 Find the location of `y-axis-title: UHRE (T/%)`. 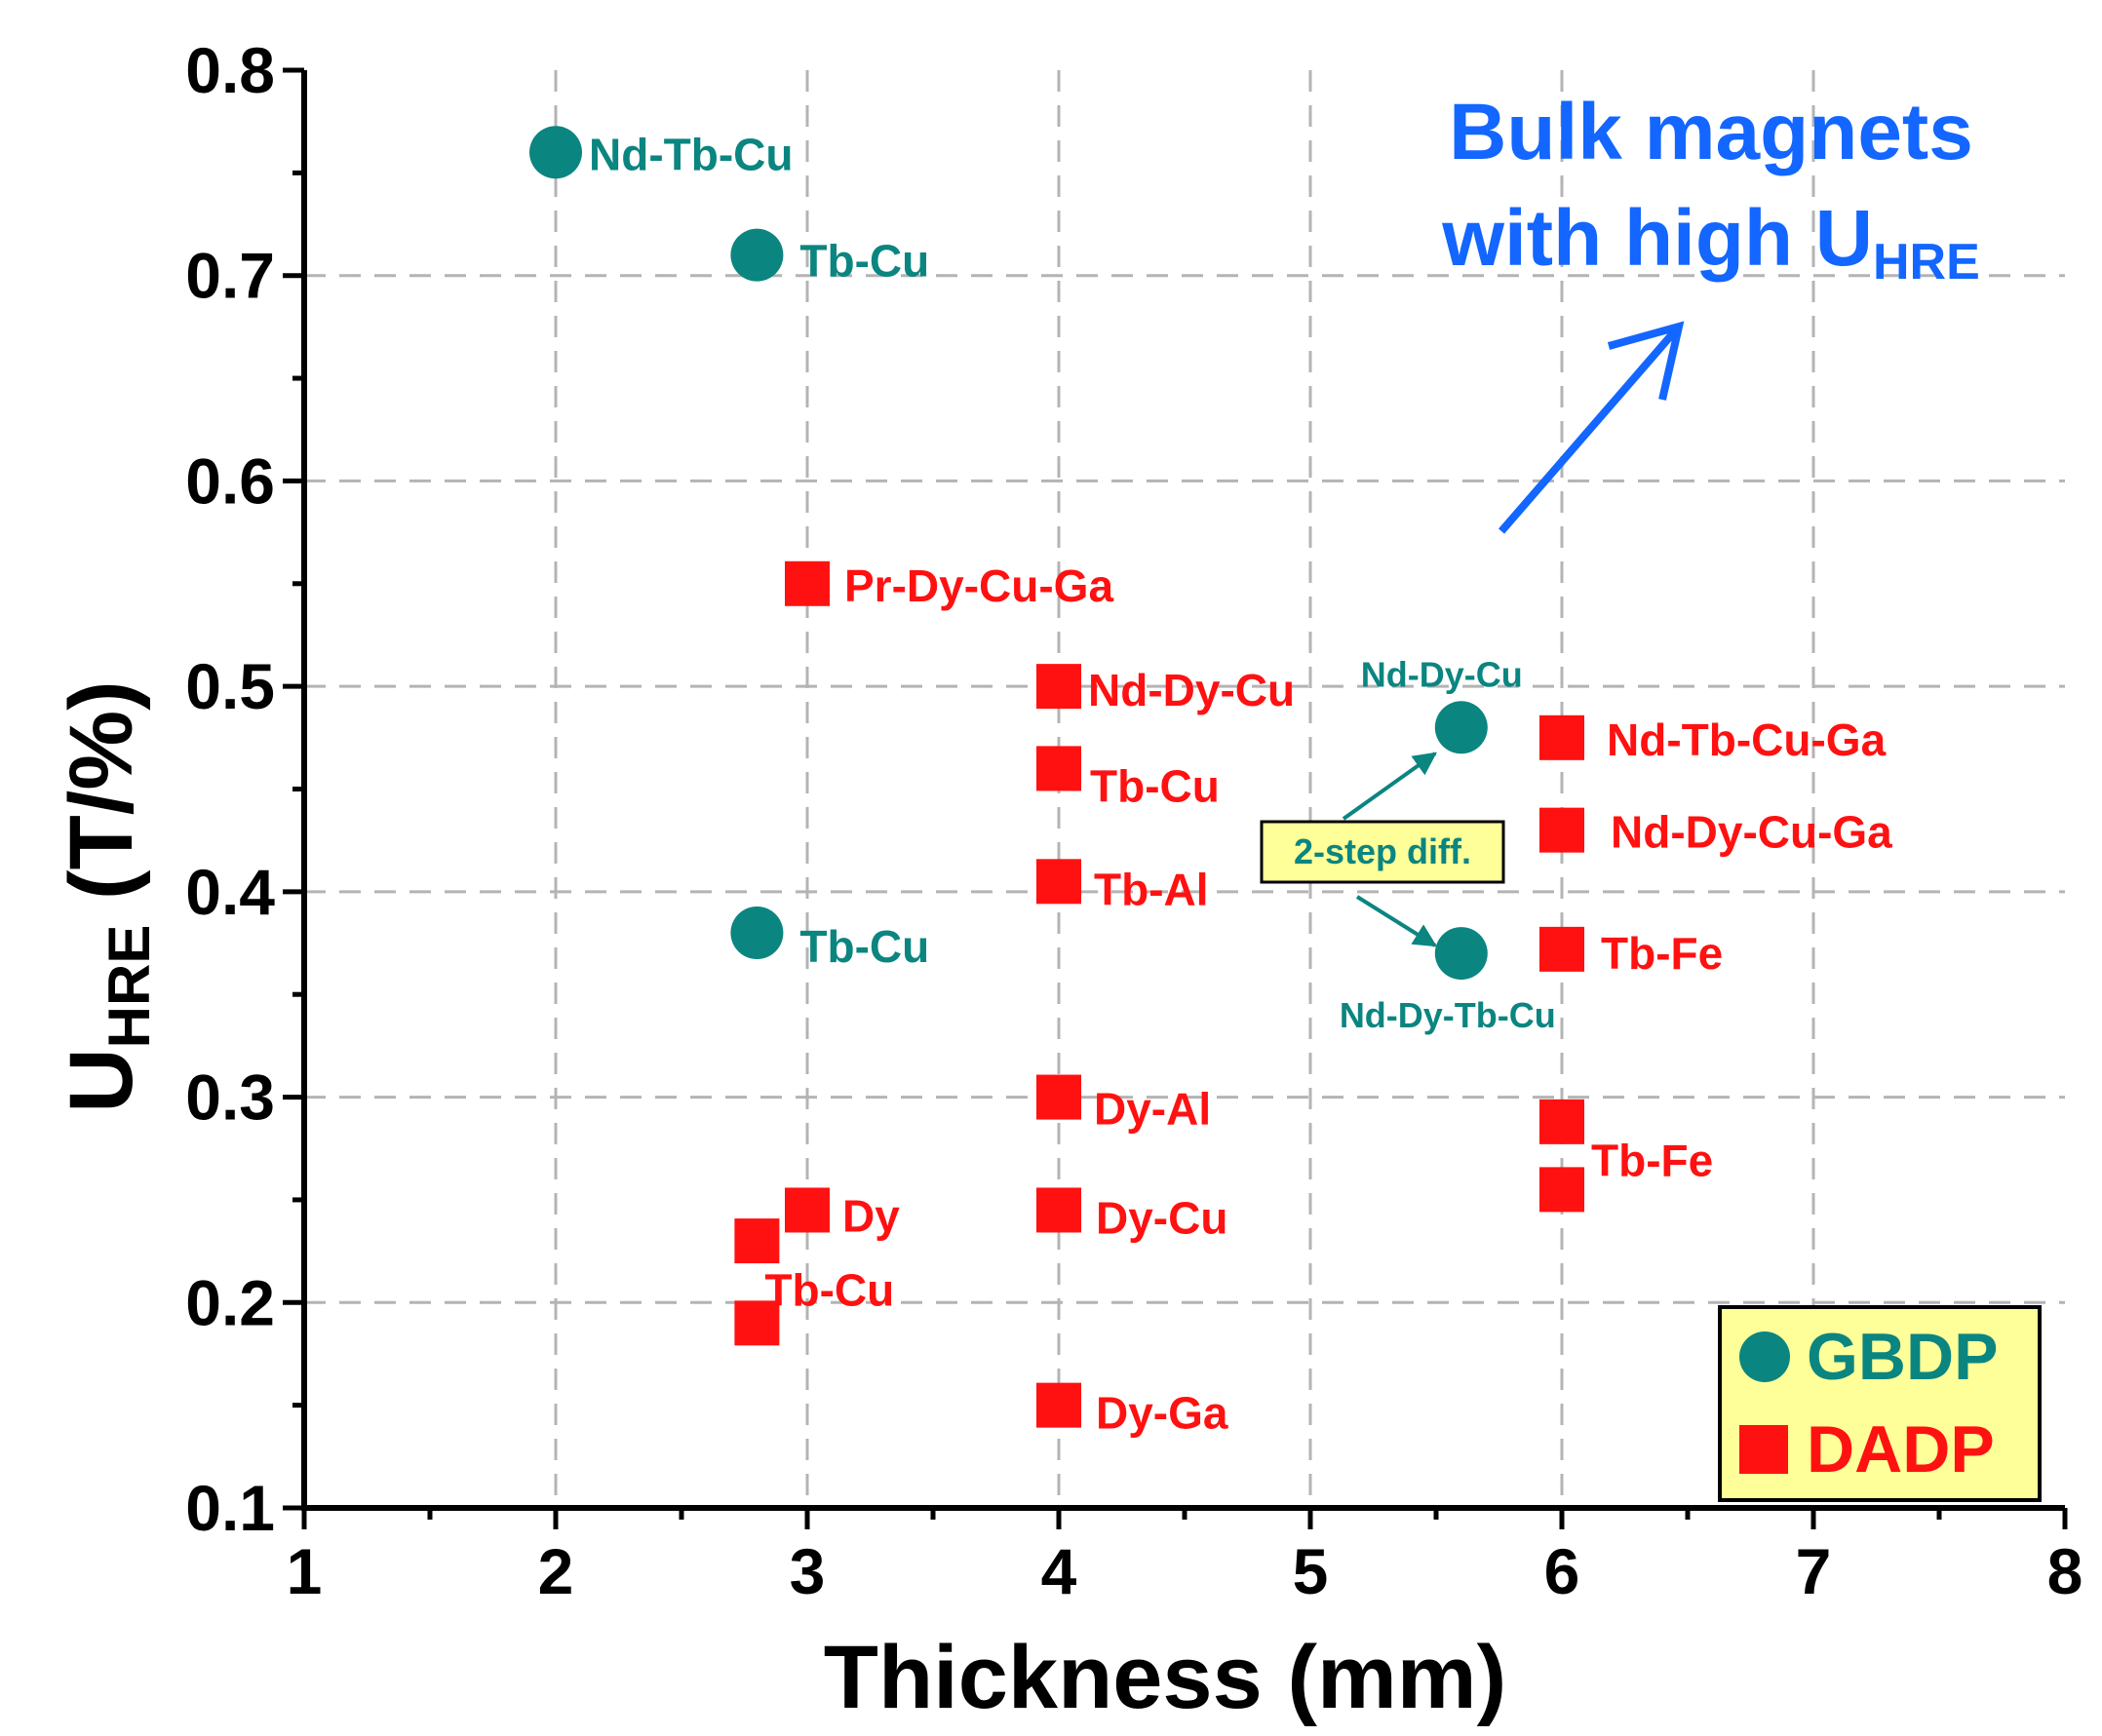

y-axis-title: UHRE (T/%) is located at coordinates (107, 896).